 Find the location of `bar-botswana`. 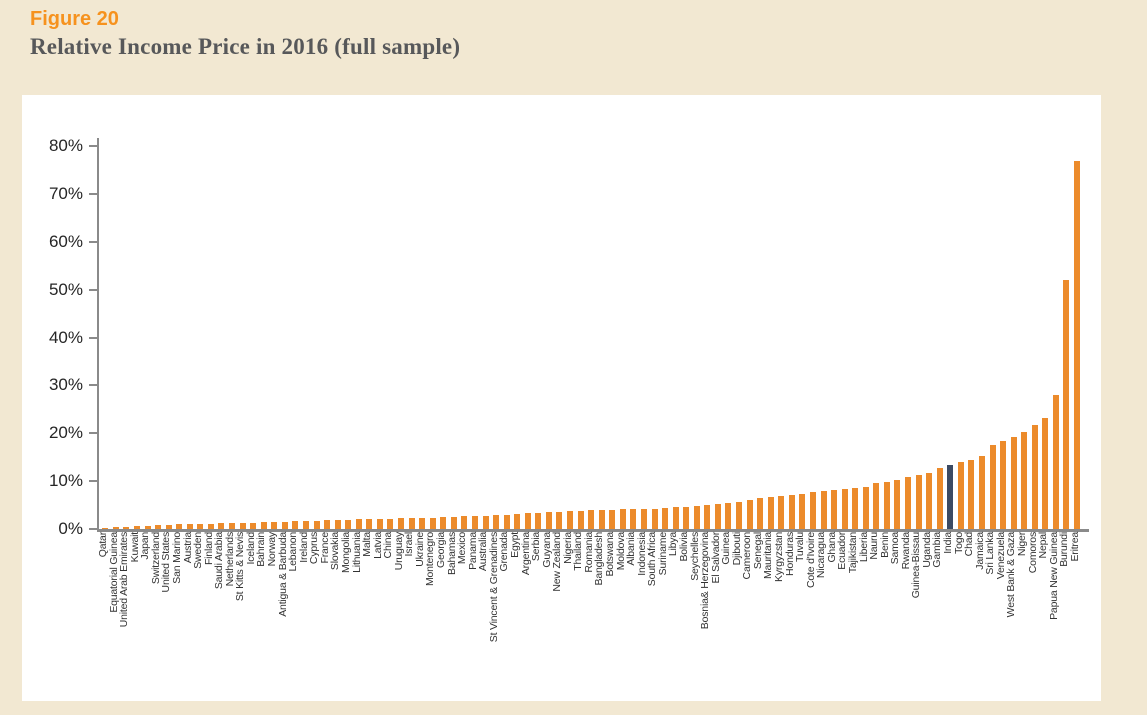

bar-botswana is located at coordinates (612, 519).